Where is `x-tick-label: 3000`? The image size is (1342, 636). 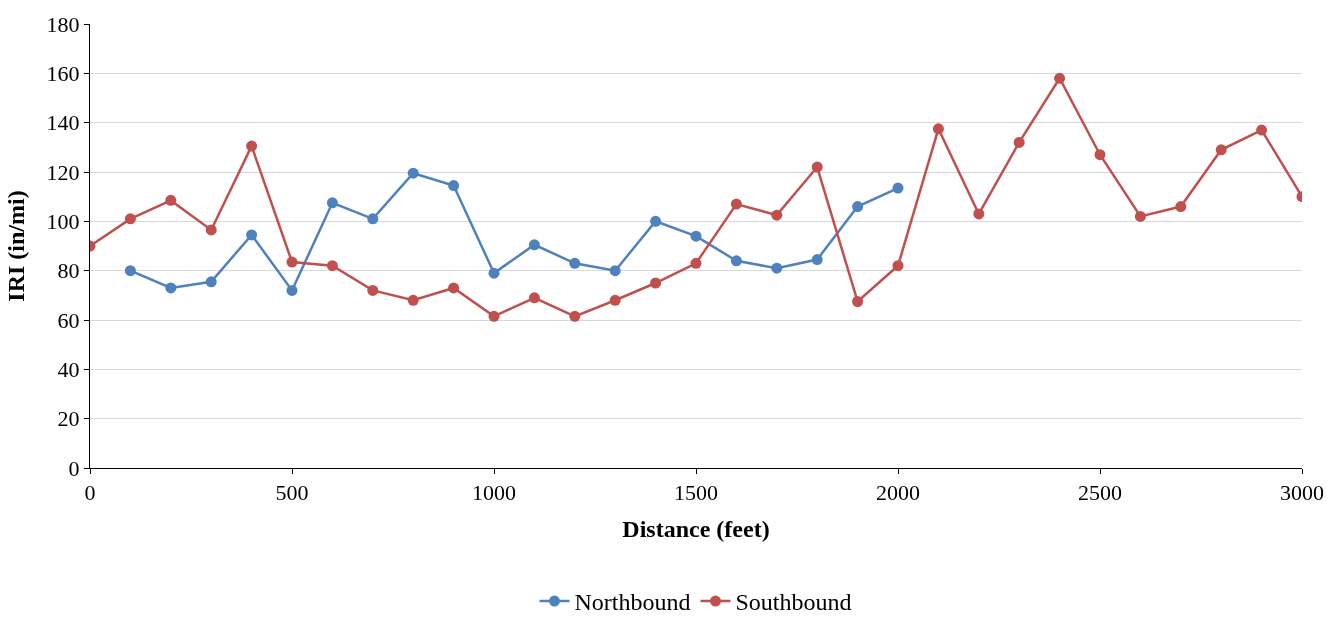 x-tick-label: 3000 is located at coordinates (1302, 493).